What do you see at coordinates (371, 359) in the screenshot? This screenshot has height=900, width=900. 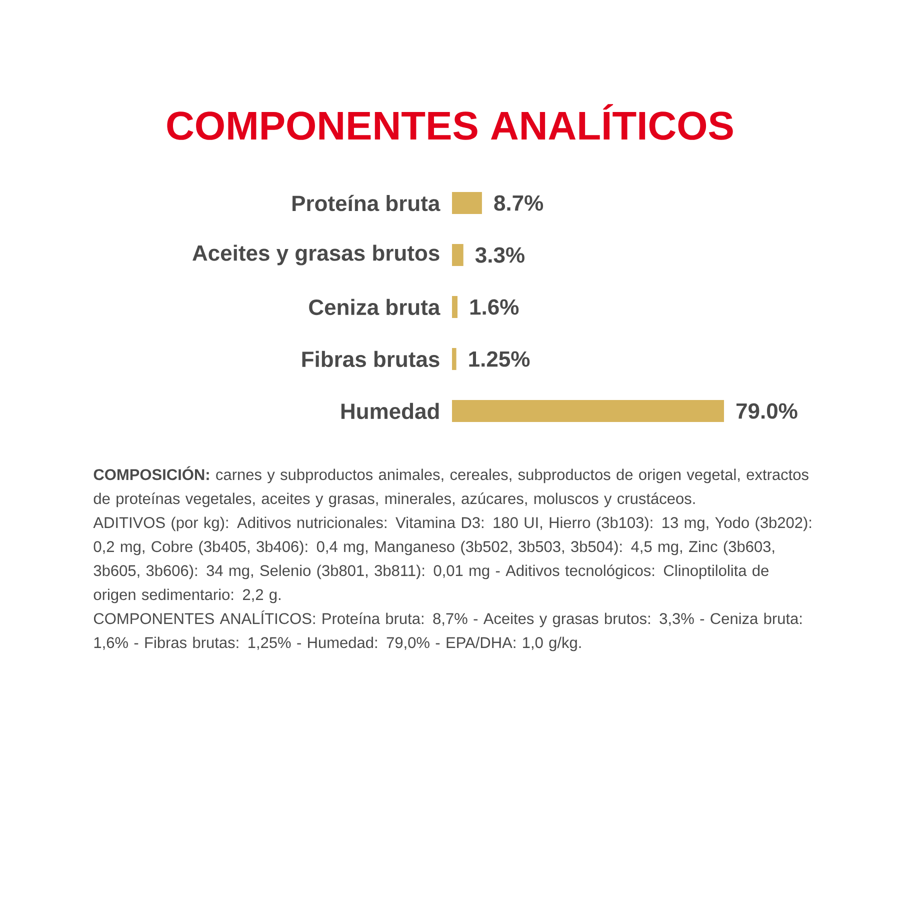 I see `y-tick-label: Fibras brutas` at bounding box center [371, 359].